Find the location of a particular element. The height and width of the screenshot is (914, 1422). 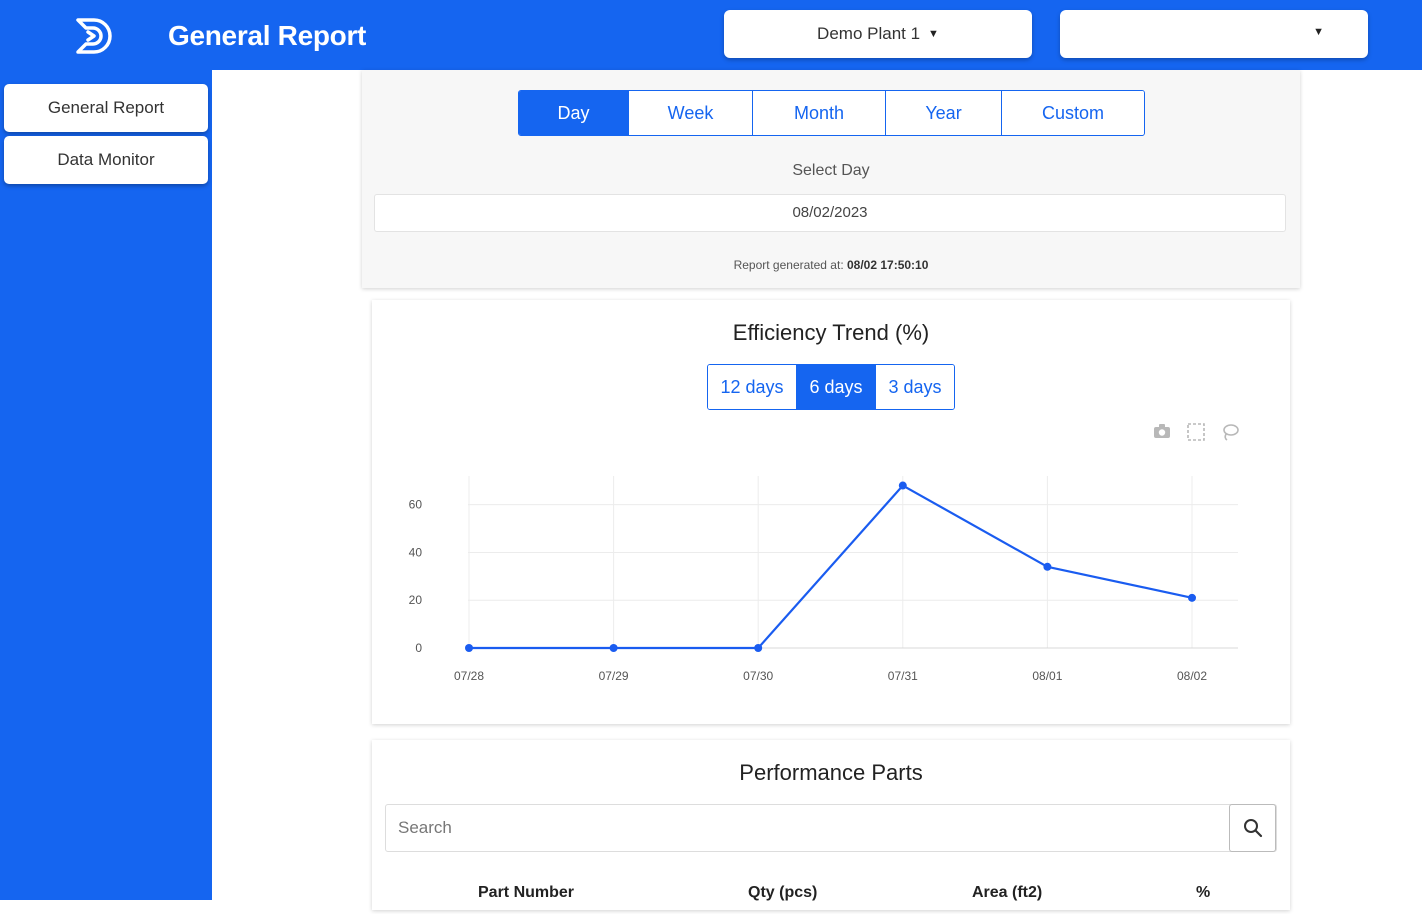

period-tabs: Day Week Month Year Custom is located at coordinates (831, 113).